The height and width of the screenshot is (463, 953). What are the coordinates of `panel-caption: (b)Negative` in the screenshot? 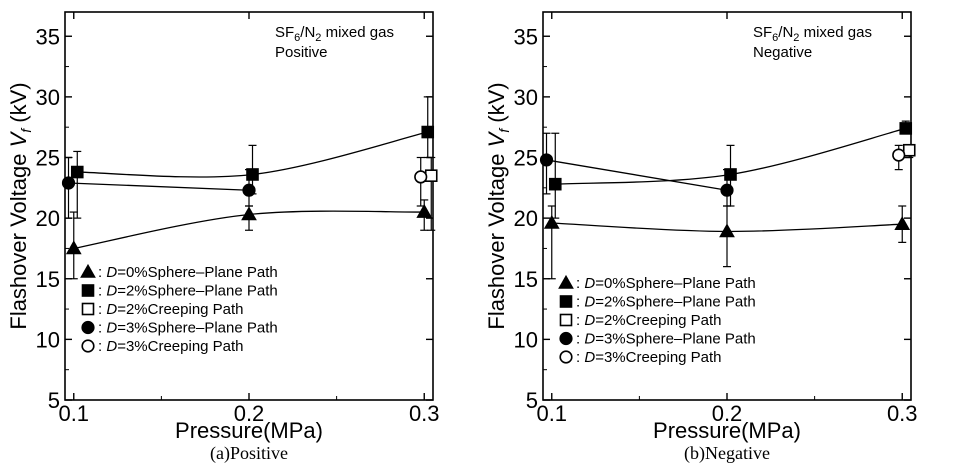 It's located at (727, 453).